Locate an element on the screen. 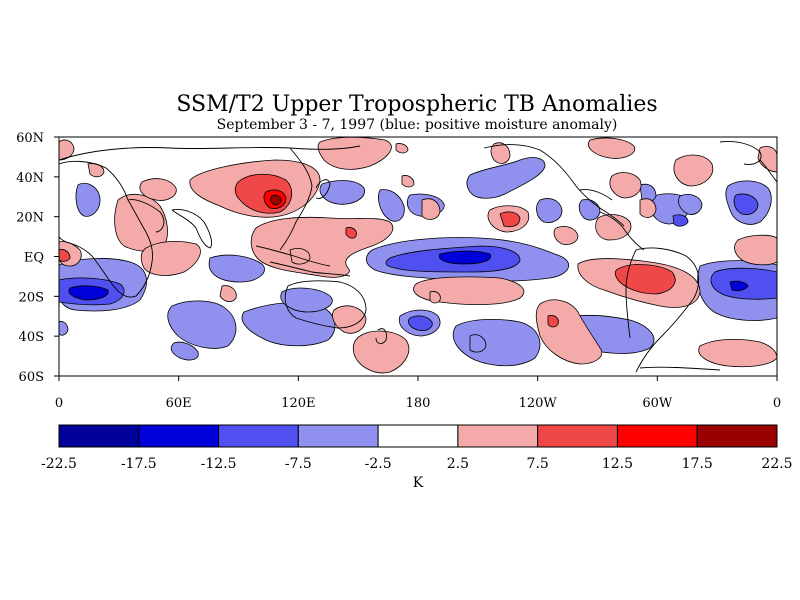  lon-tick-label: 120E is located at coordinates (298, 403).